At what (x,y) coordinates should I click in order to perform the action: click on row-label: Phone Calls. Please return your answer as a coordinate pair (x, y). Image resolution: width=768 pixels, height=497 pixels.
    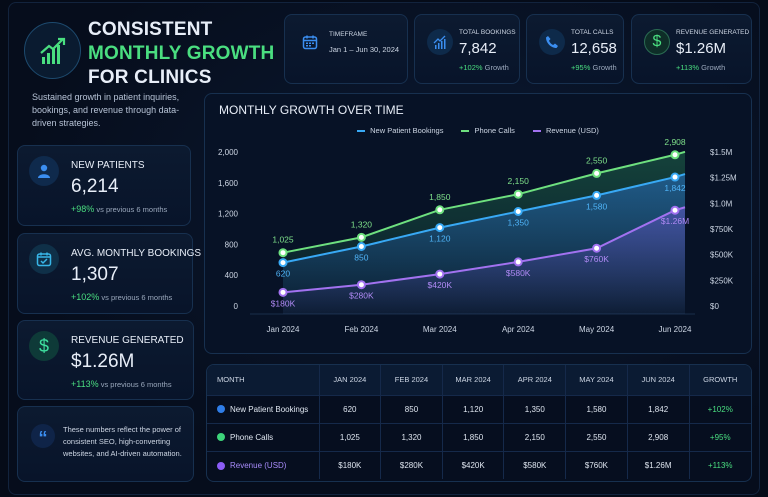
    Looking at the image, I should click on (263, 436).